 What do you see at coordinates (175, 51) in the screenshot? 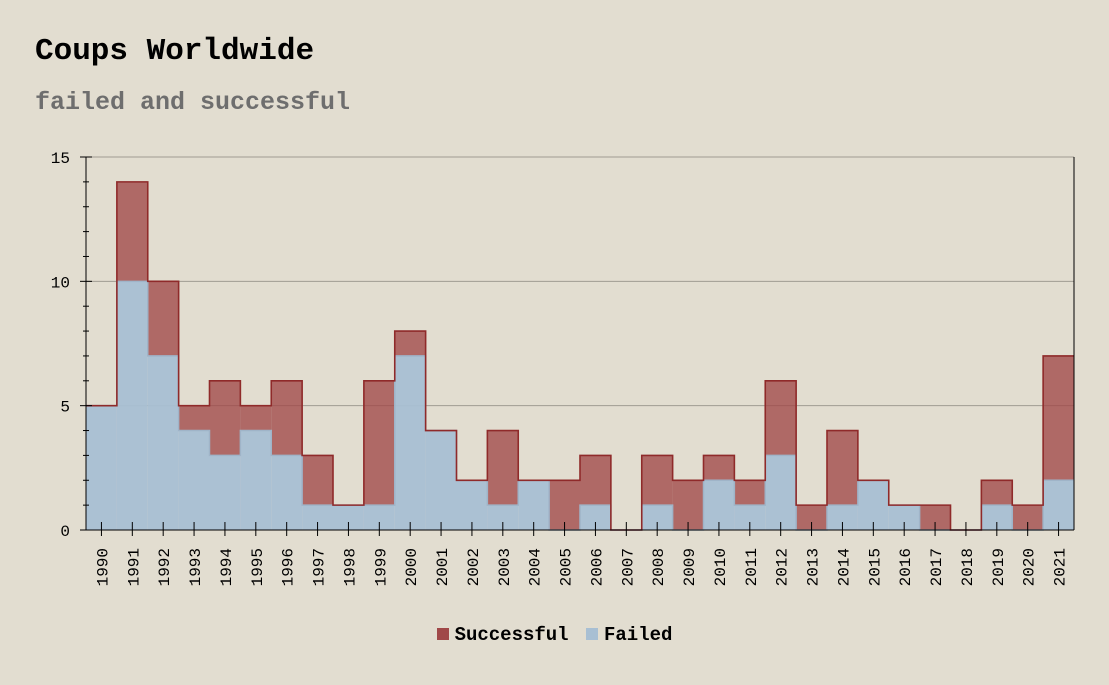
I see `chart-title: Coups Worldwide` at bounding box center [175, 51].